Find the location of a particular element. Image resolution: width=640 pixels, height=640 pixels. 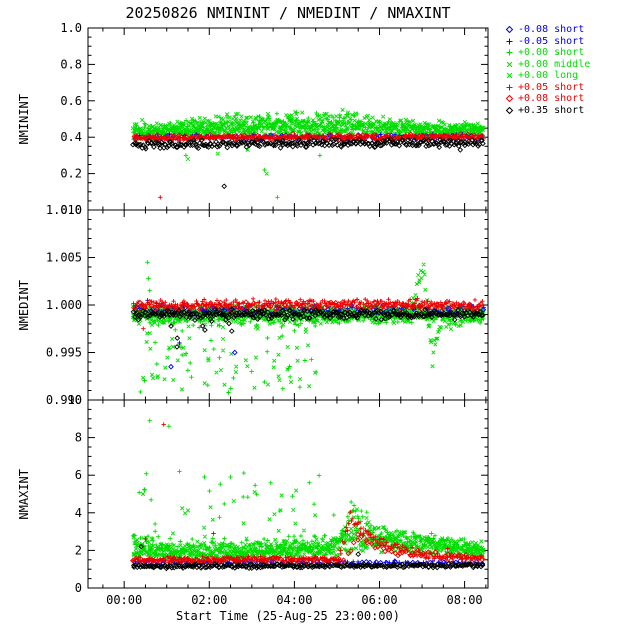

y-tick-label: 0.2 is located at coordinates (71, 174).